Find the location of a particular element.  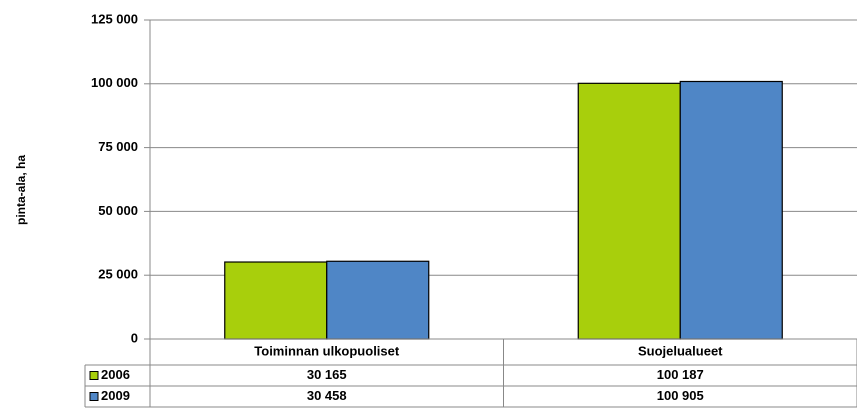

y-tick-label: 75 000 is located at coordinates (118, 146).